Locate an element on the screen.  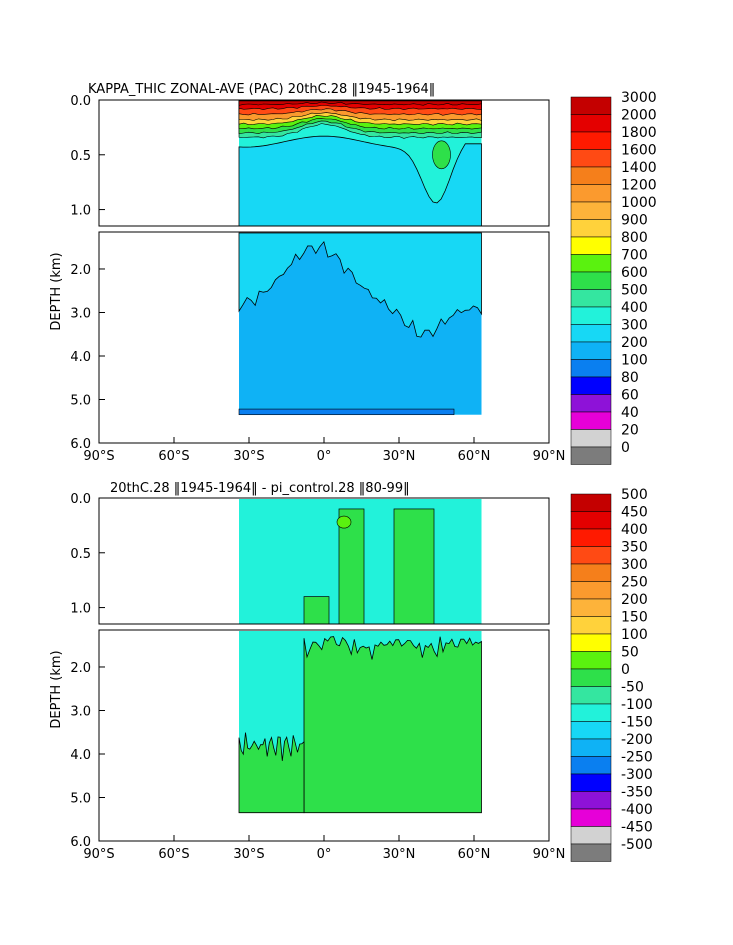
colorbar-label: 40 is located at coordinates (630, 413).